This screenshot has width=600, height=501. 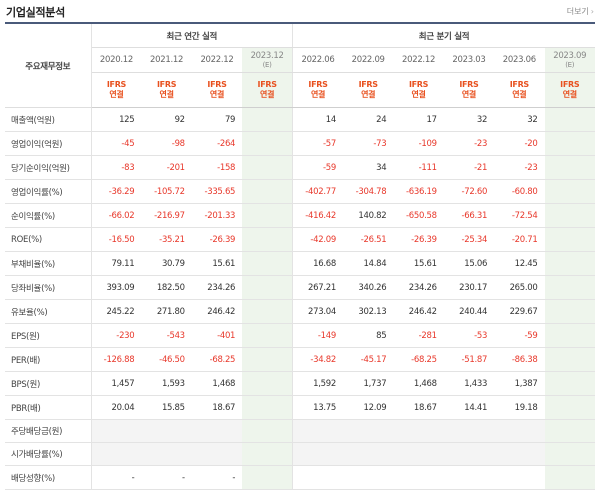 What do you see at coordinates (469, 191) in the screenshot?
I see `data-cell: -72.60` at bounding box center [469, 191].